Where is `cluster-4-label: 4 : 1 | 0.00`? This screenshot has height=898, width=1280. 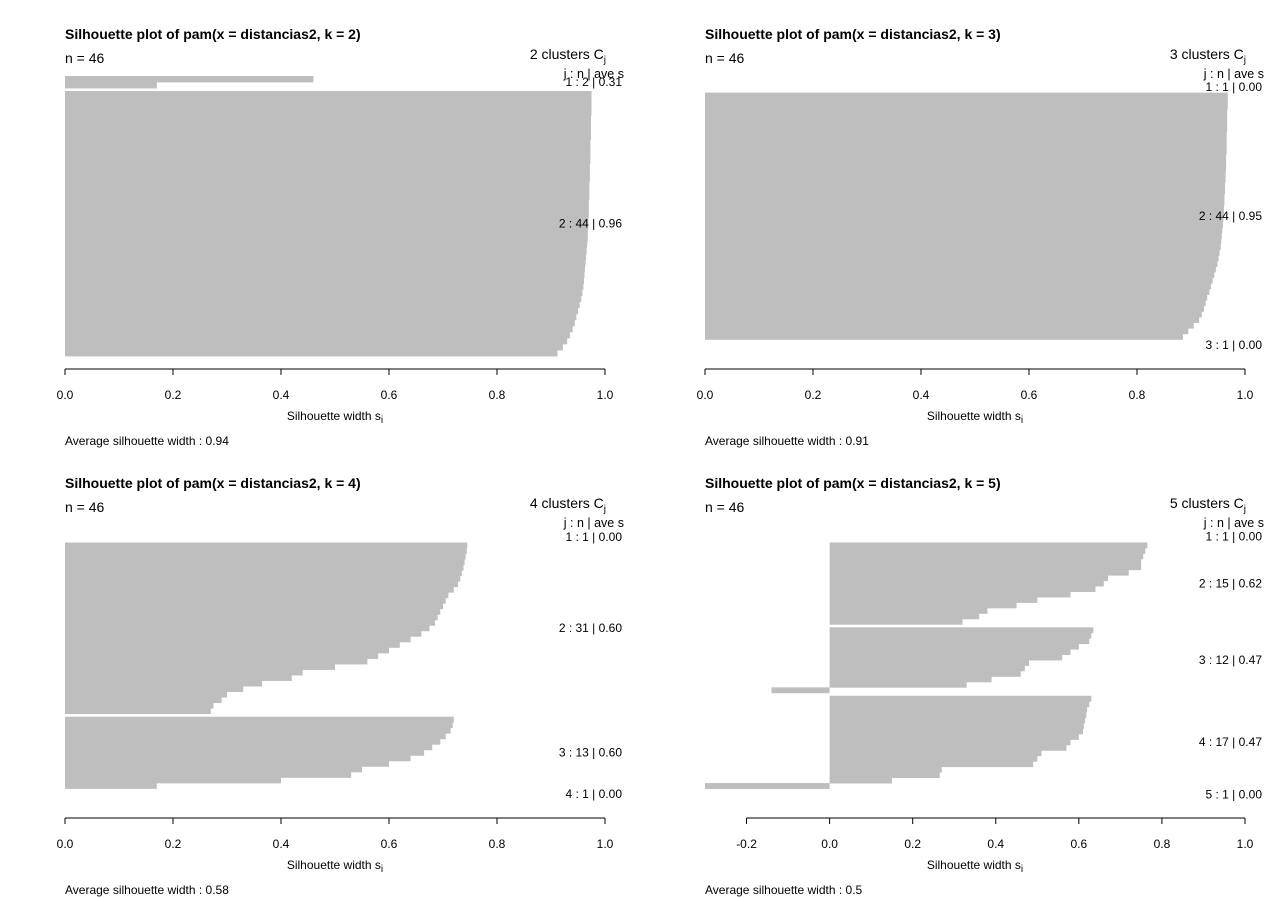 cluster-4-label: 4 : 1 | 0.00 is located at coordinates (594, 794).